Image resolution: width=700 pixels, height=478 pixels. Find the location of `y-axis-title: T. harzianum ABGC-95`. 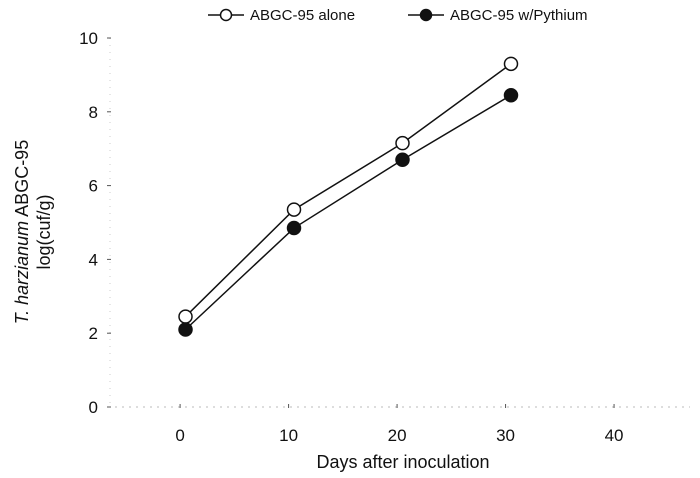

y-axis-title: T. harzianum ABGC-95 is located at coordinates (22, 232).